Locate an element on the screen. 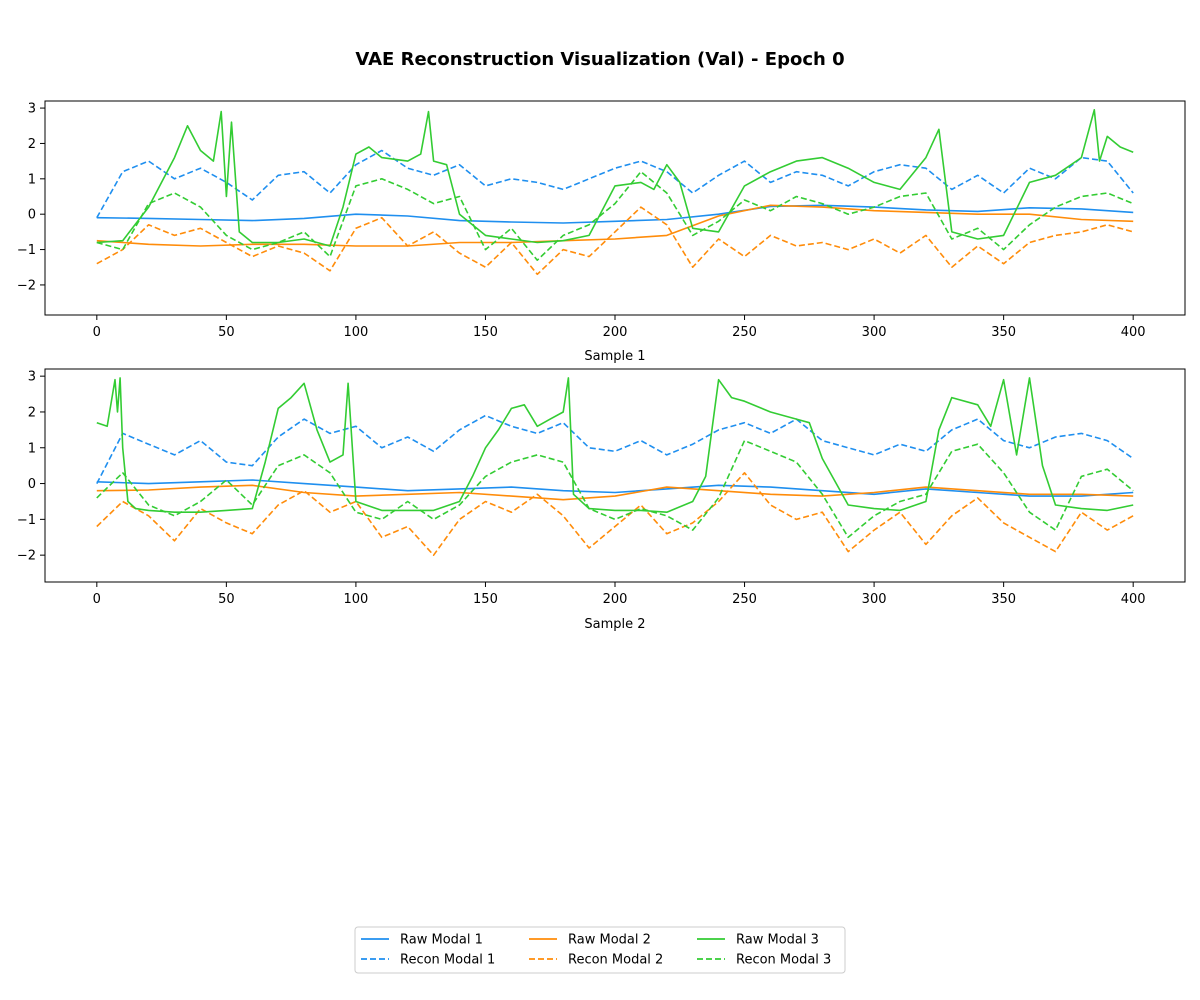  plot-area is located at coordinates (615, 192).